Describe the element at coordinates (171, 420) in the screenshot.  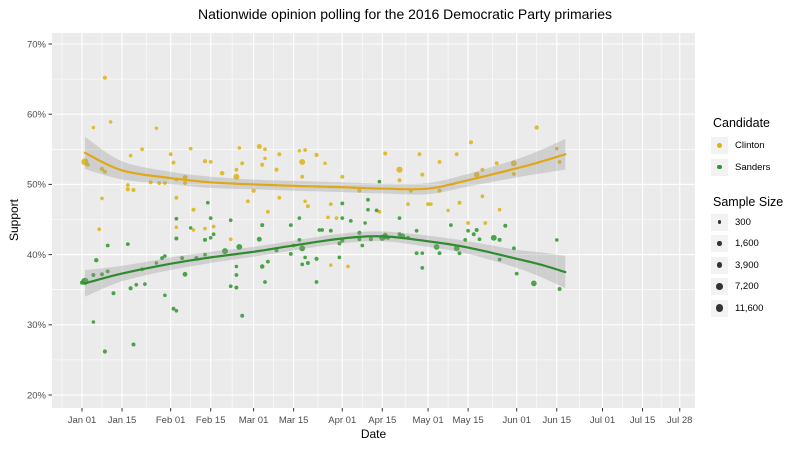
I see `x-tick-label: Feb 01` at that location.